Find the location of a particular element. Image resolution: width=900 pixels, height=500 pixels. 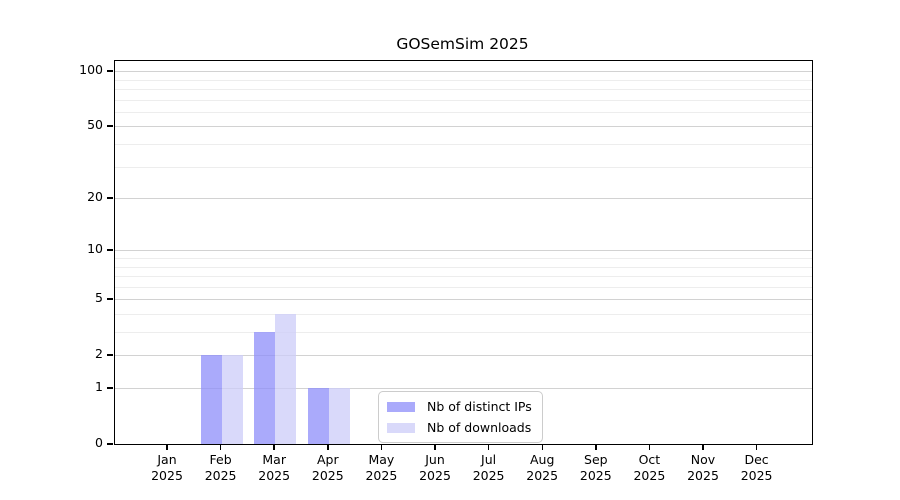

y-tick-label-5: 5 is located at coordinates (99, 298).